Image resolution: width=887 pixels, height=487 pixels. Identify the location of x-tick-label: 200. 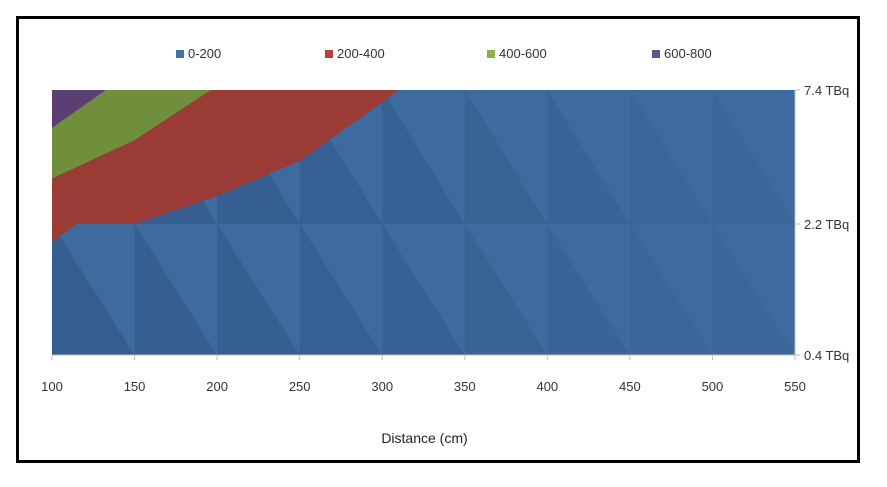
(217, 386).